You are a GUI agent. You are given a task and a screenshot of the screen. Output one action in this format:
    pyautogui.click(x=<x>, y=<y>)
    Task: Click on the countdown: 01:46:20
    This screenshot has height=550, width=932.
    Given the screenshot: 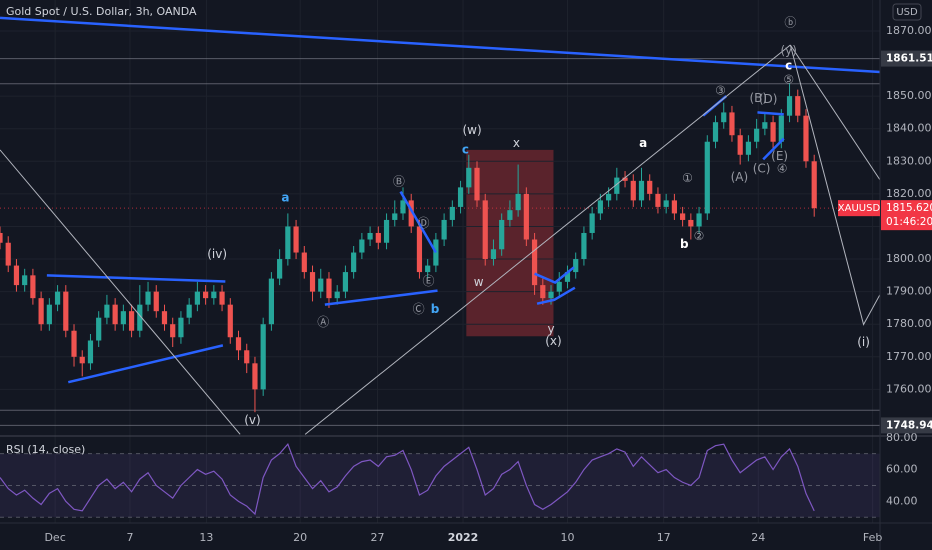 What is the action you would take?
    pyautogui.click(x=909, y=222)
    